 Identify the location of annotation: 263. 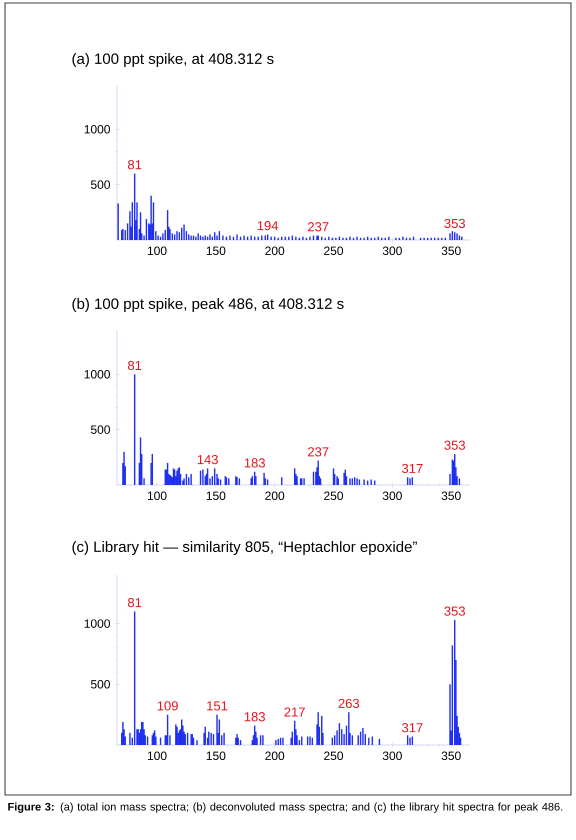
(349, 703).